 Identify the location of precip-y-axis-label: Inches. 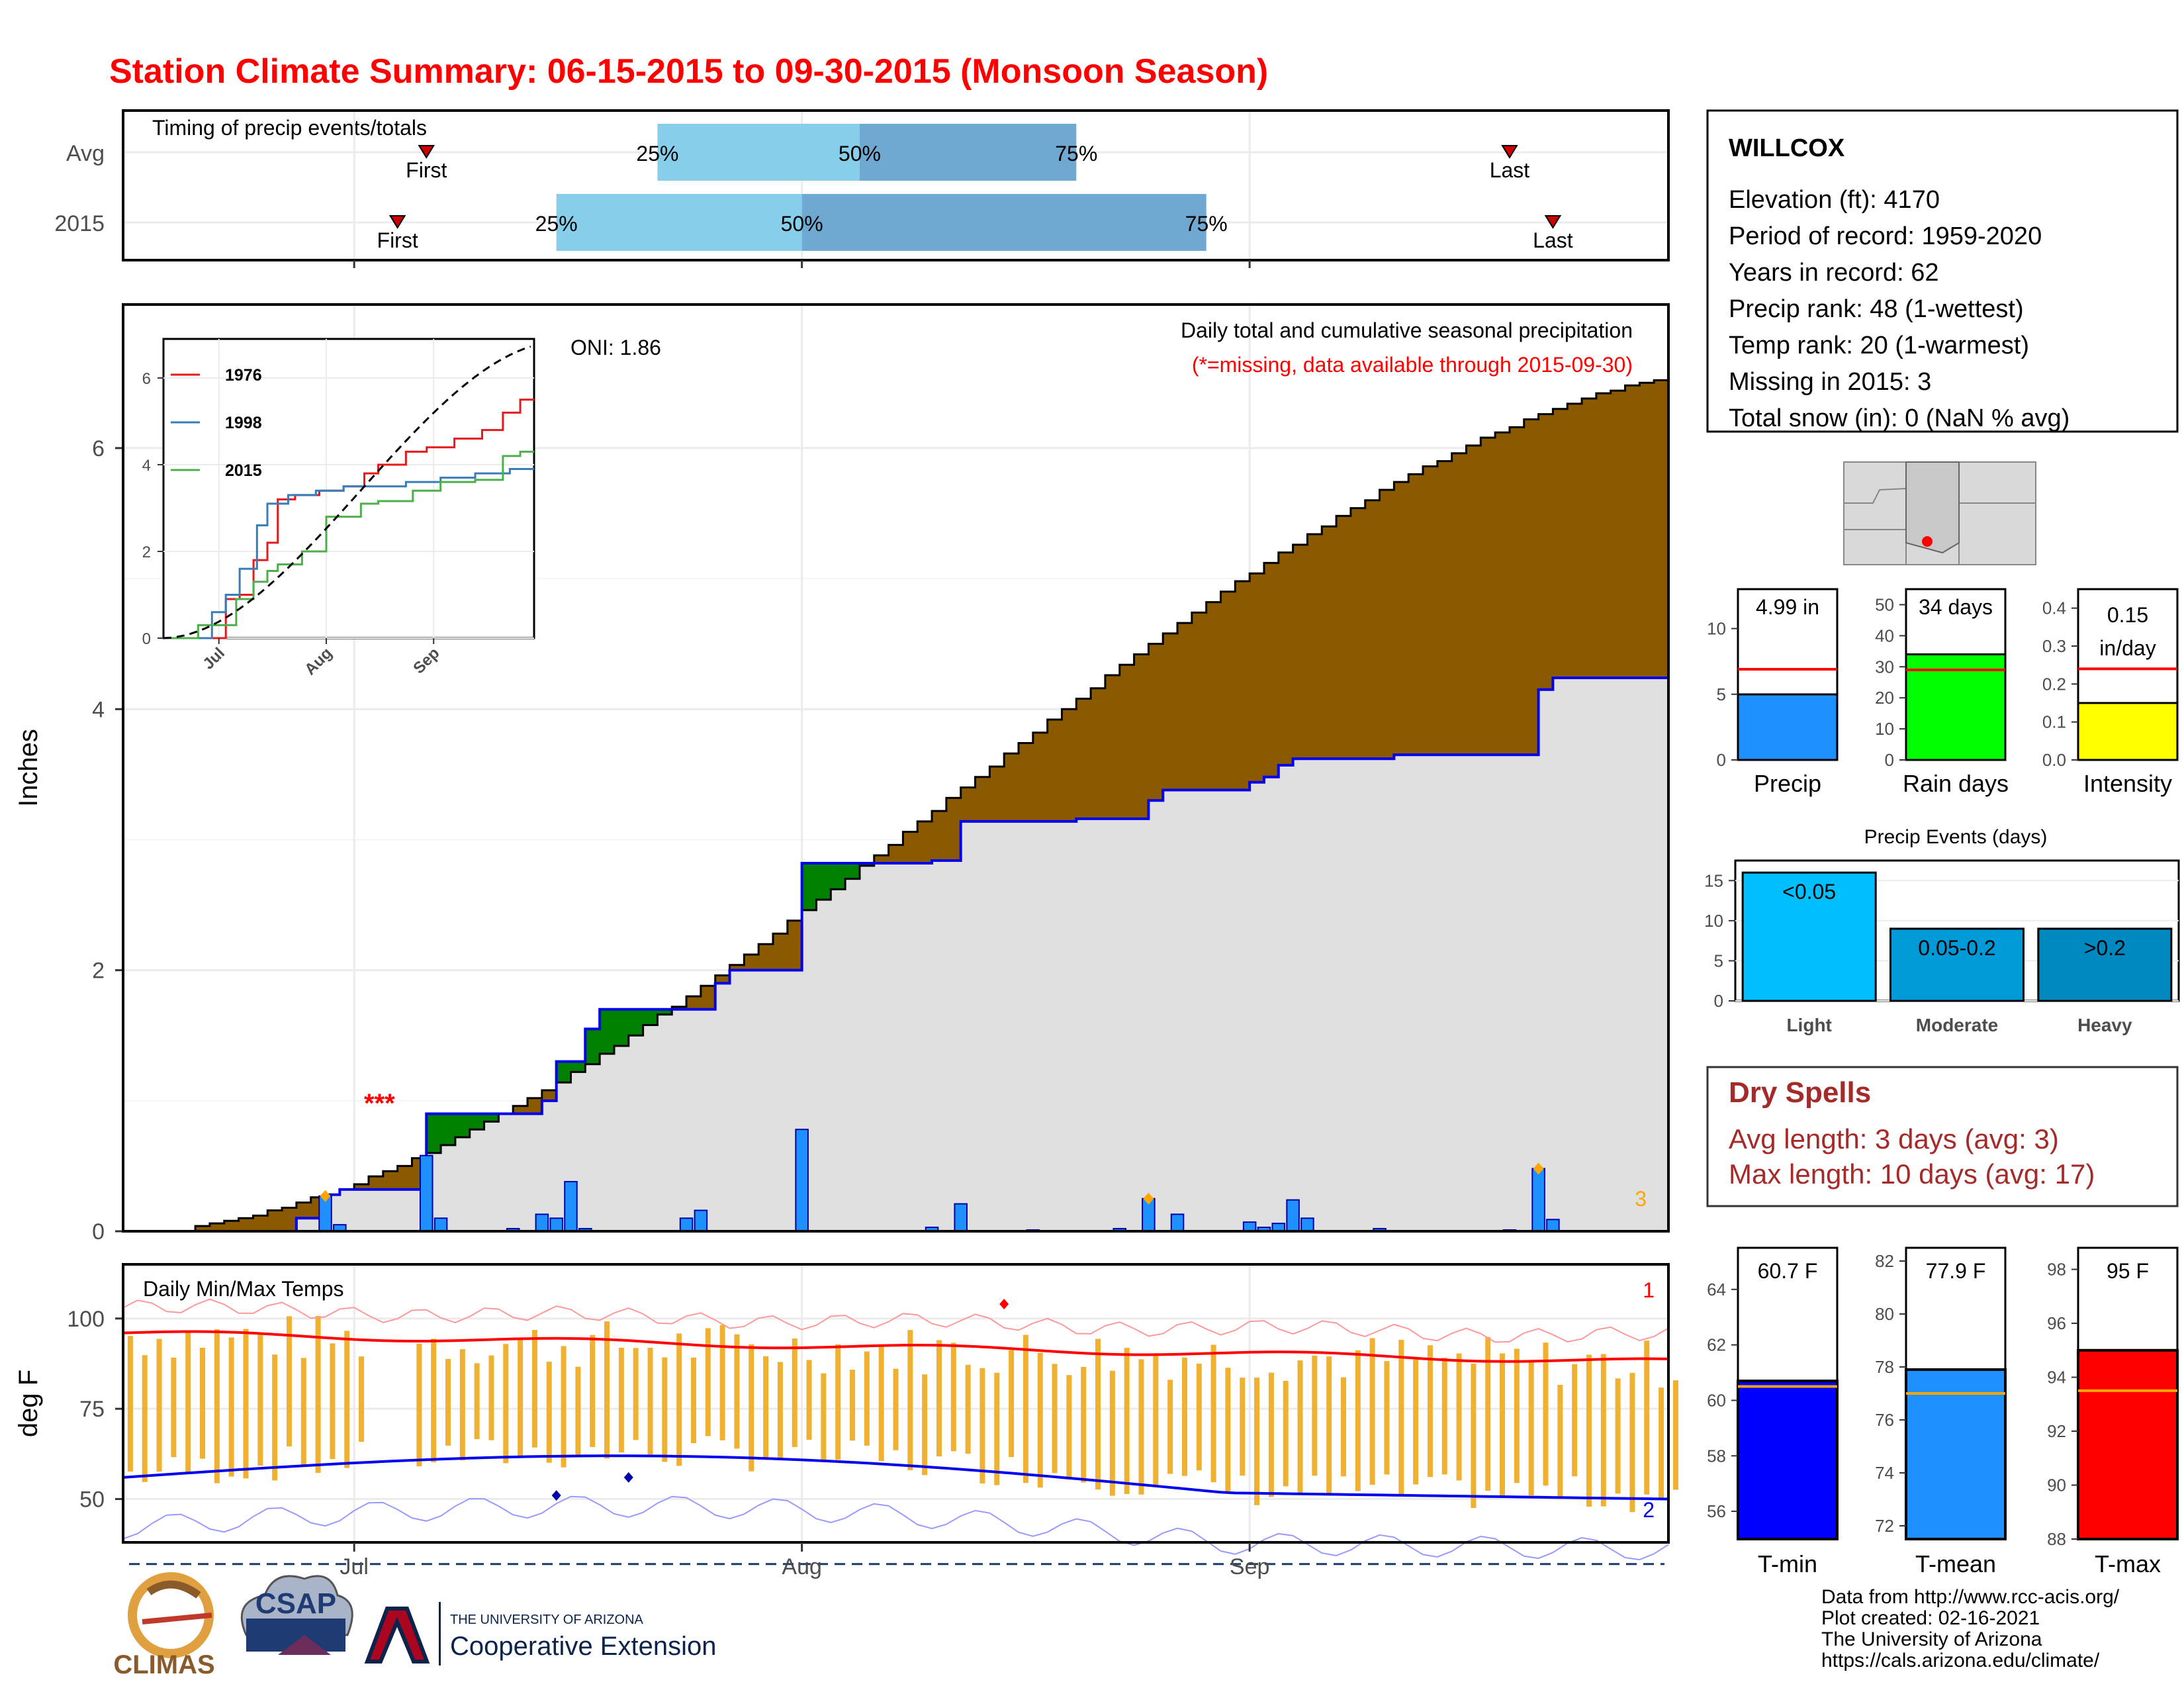
(28, 768).